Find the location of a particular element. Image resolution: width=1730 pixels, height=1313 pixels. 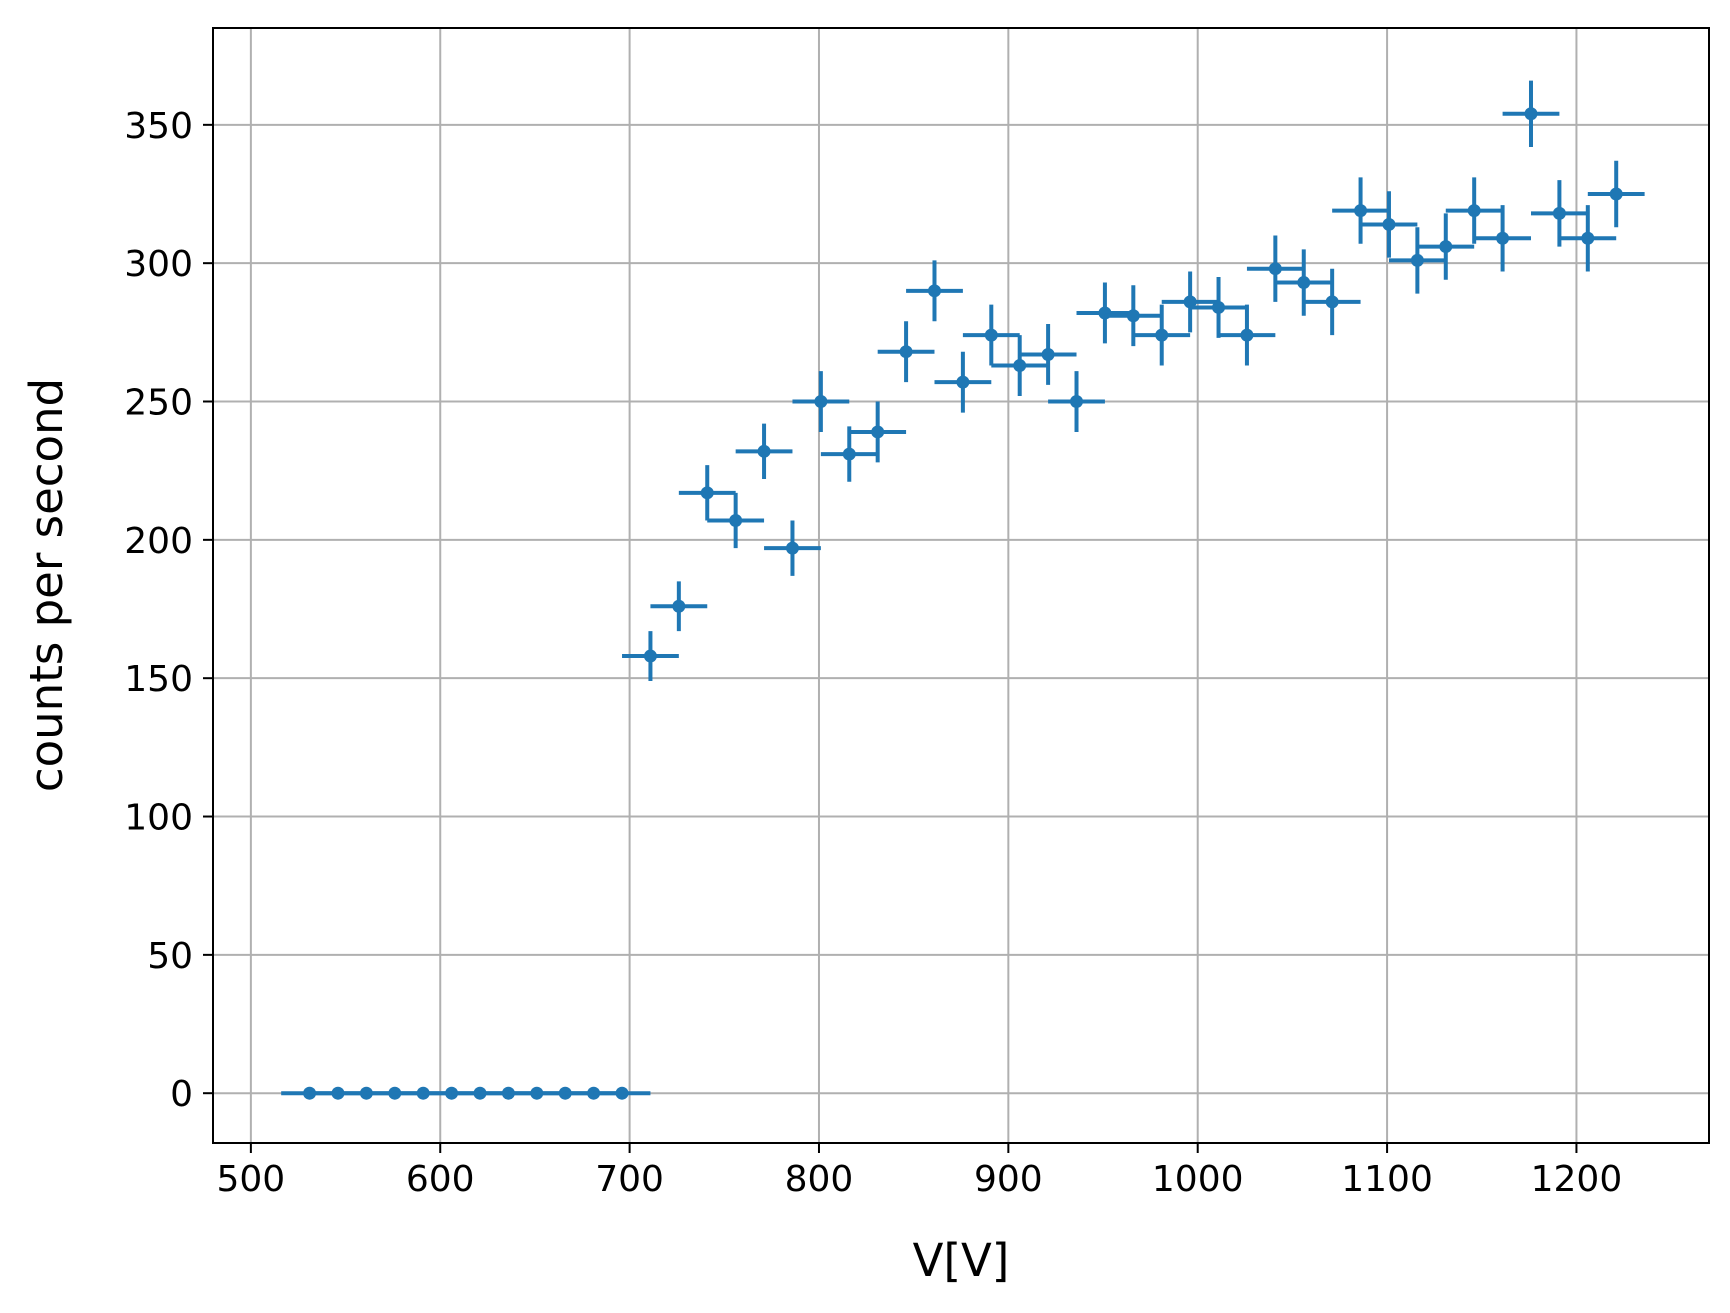

x-tick-label: 800 is located at coordinates (819, 1179).